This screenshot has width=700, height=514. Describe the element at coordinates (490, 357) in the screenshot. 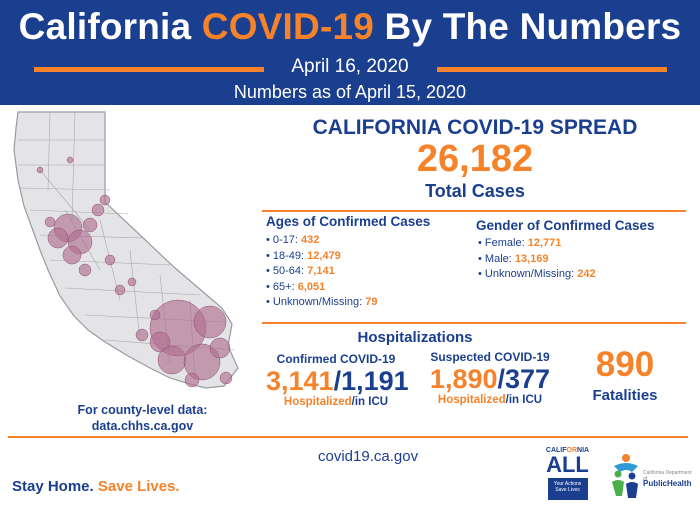

I see `suspected-label: Suspected COVID-19` at that location.